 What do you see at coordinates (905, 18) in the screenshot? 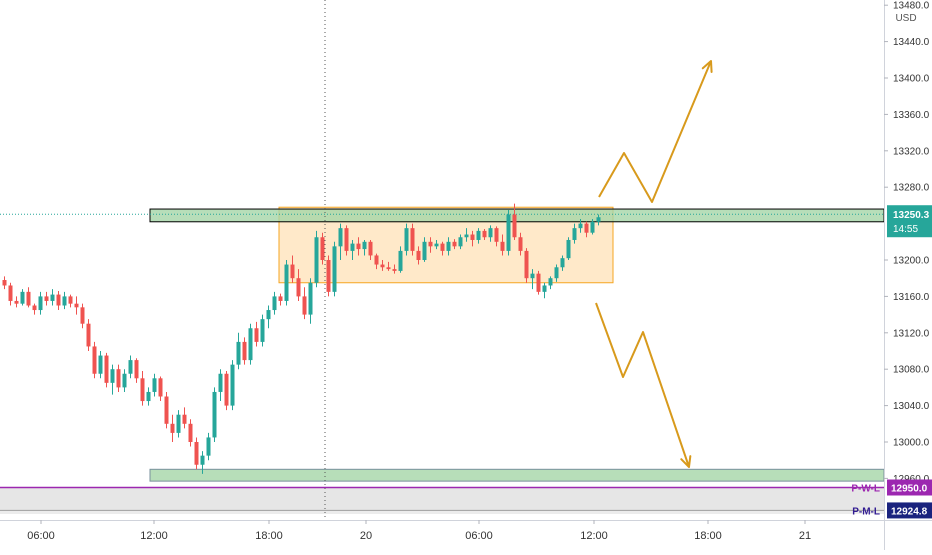
I see `currency-label: USD` at bounding box center [905, 18].